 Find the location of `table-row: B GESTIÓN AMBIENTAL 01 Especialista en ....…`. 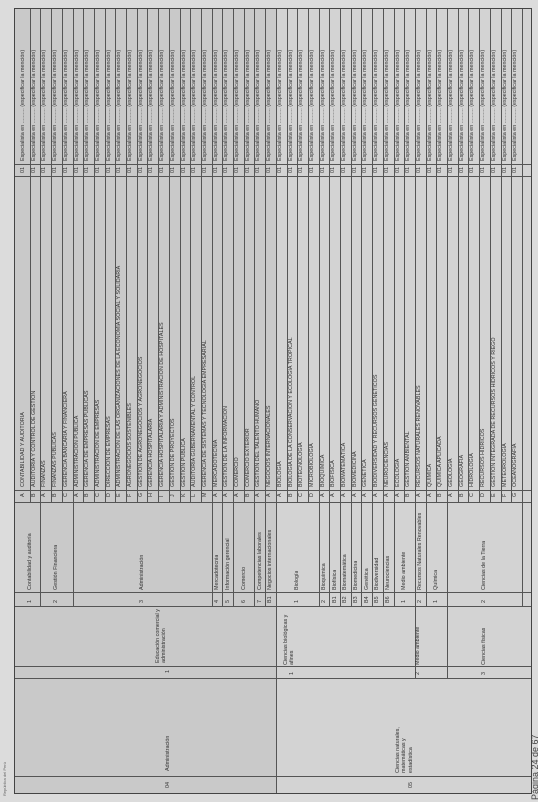

table-row: B GESTIÓN AMBIENTAL 01 Especialista en ....… is located at coordinates (407, 401).